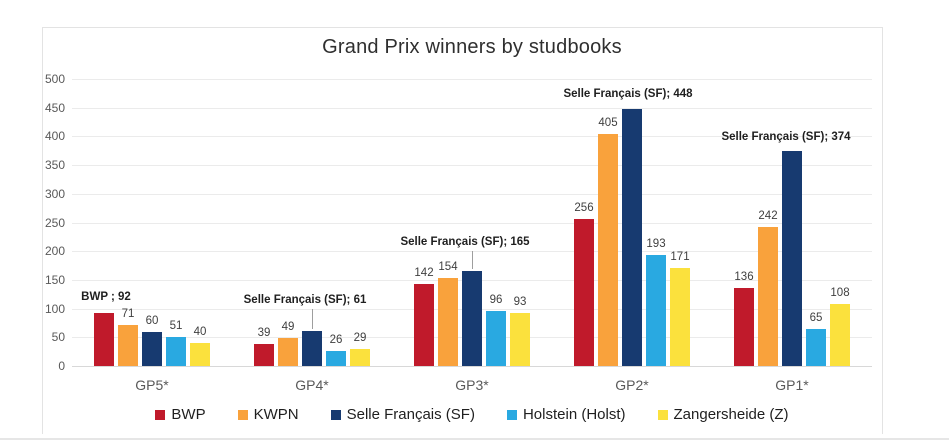  What do you see at coordinates (58, 337) in the screenshot?
I see `y-tick-label: 50` at bounding box center [58, 337].